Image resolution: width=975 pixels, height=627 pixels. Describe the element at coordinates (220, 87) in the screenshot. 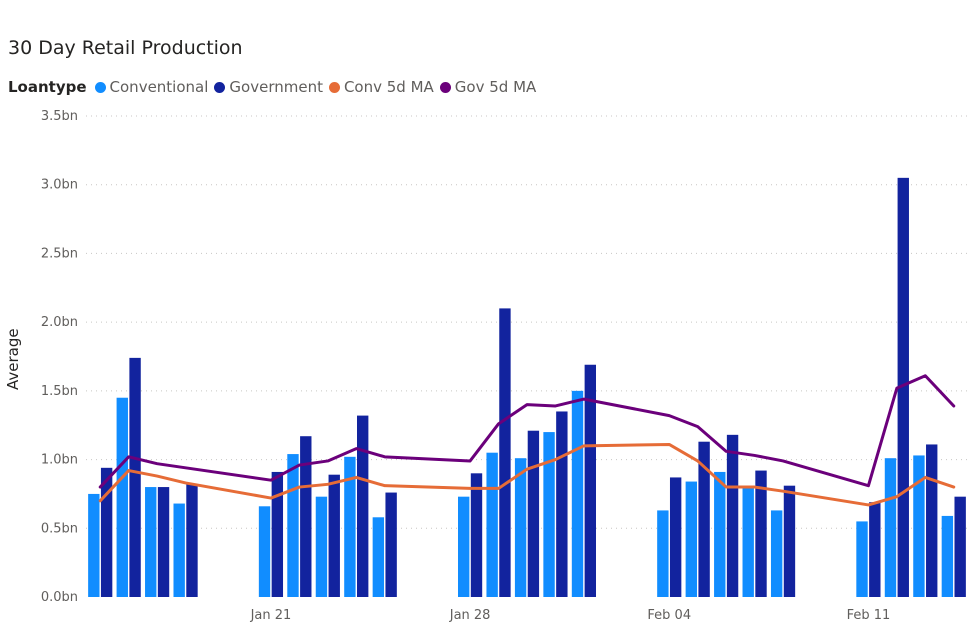

I see `legend-marker-government` at that location.